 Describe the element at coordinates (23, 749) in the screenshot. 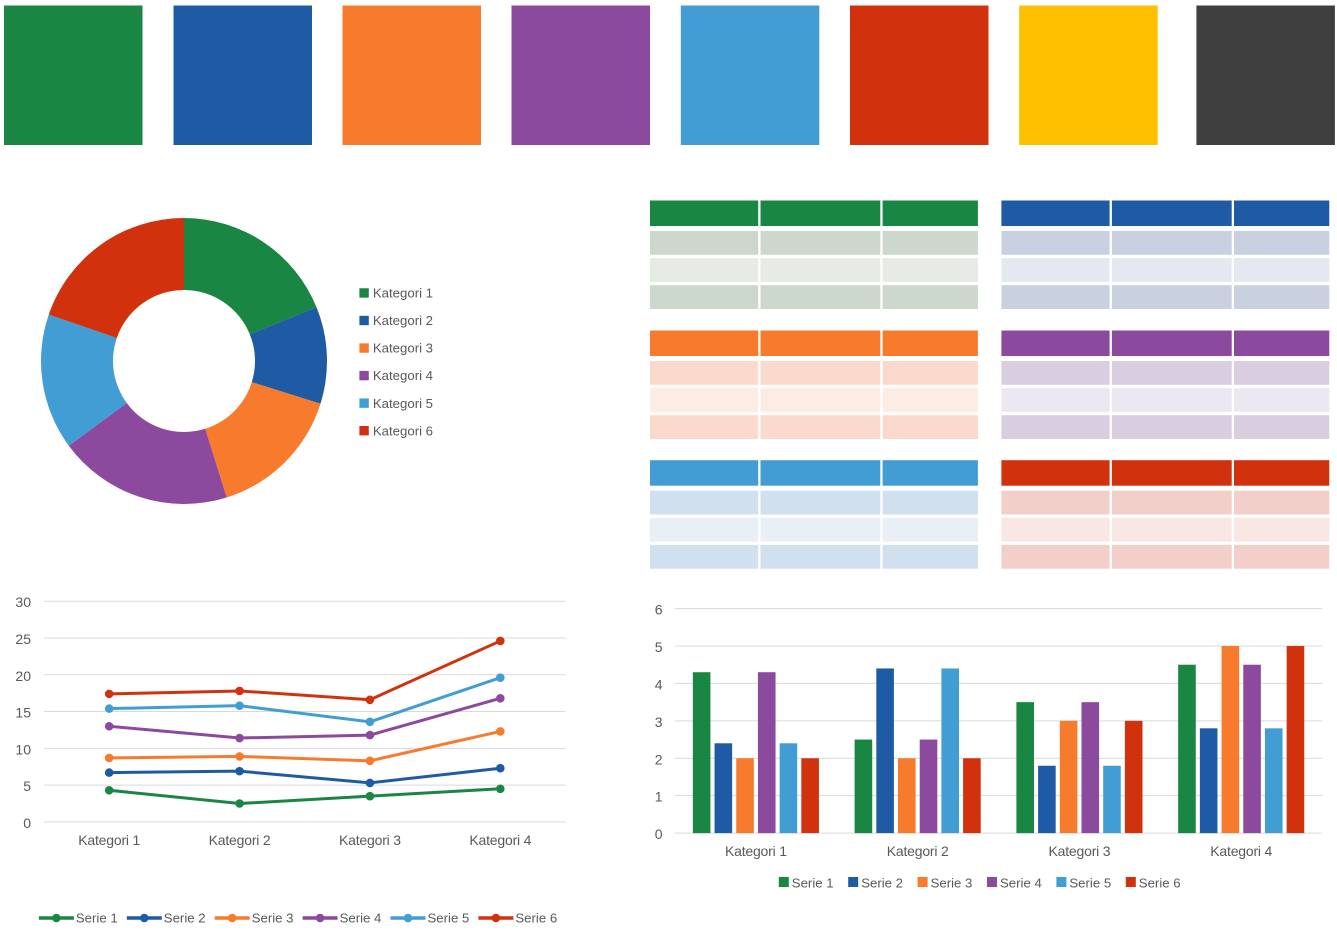

I see `svg-text: 10` at that location.